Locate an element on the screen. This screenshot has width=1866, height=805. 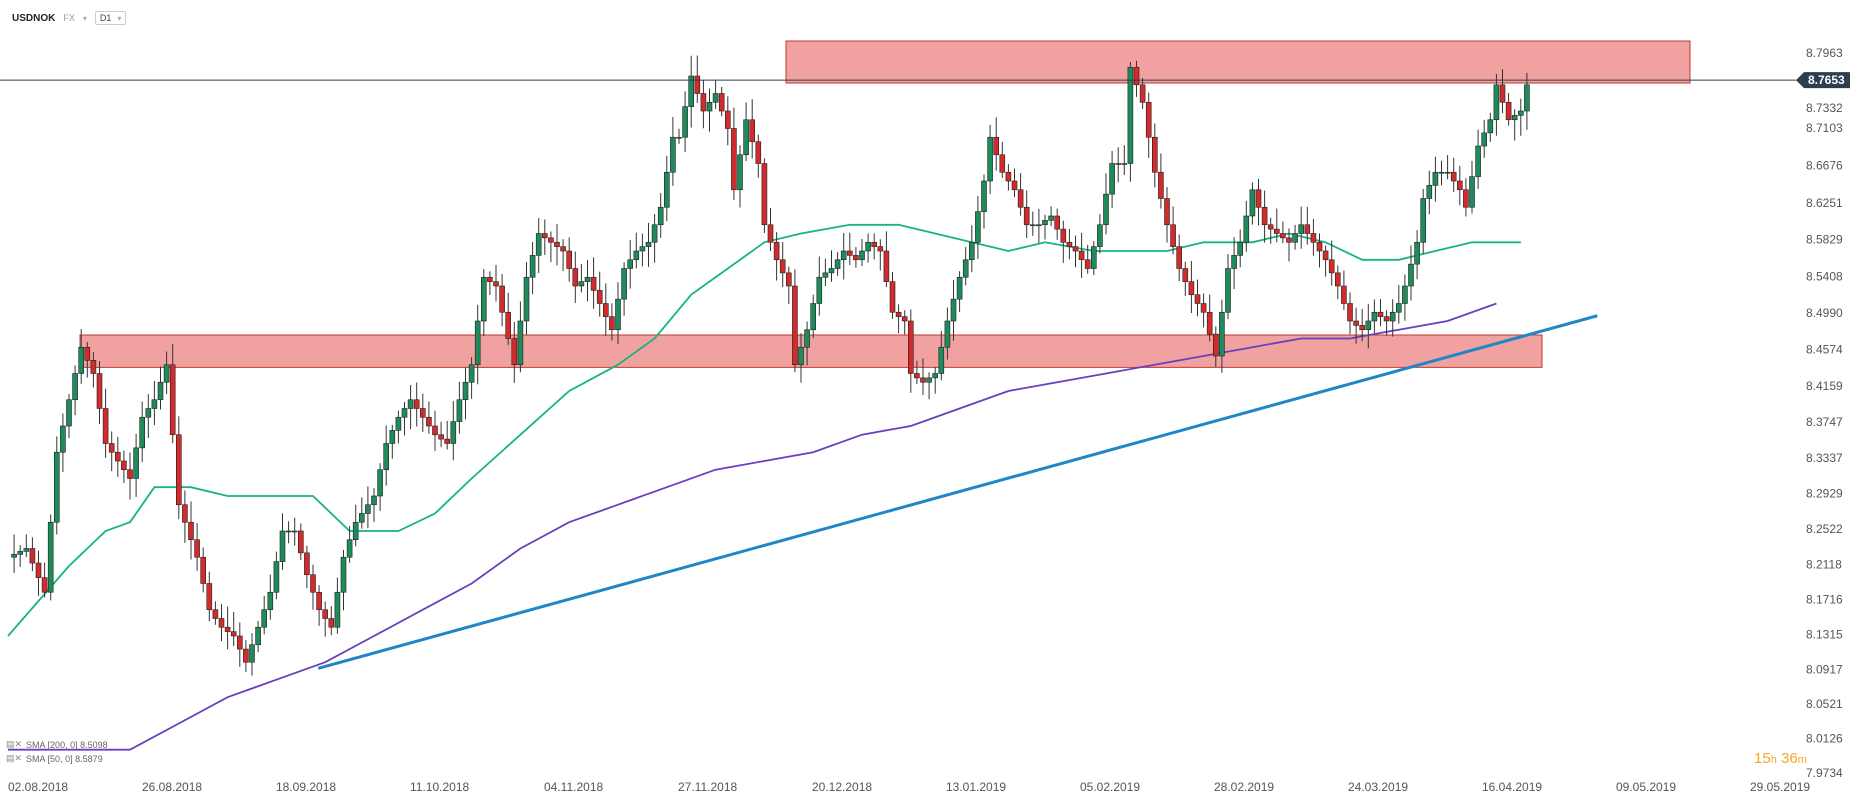
symbol-label: USDNOK is located at coordinates (34, 18).